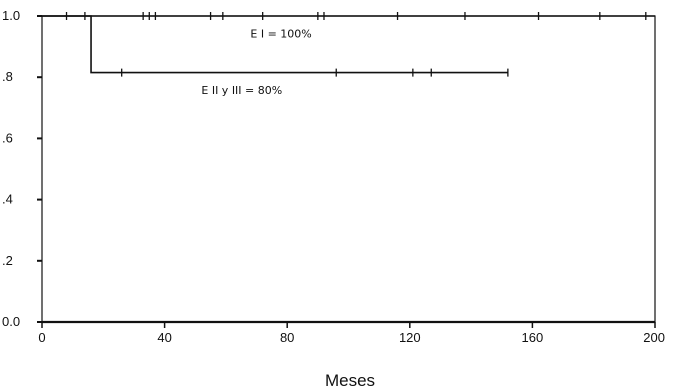  Describe the element at coordinates (533, 337) in the screenshot. I see `x-tick-label: 160` at that location.